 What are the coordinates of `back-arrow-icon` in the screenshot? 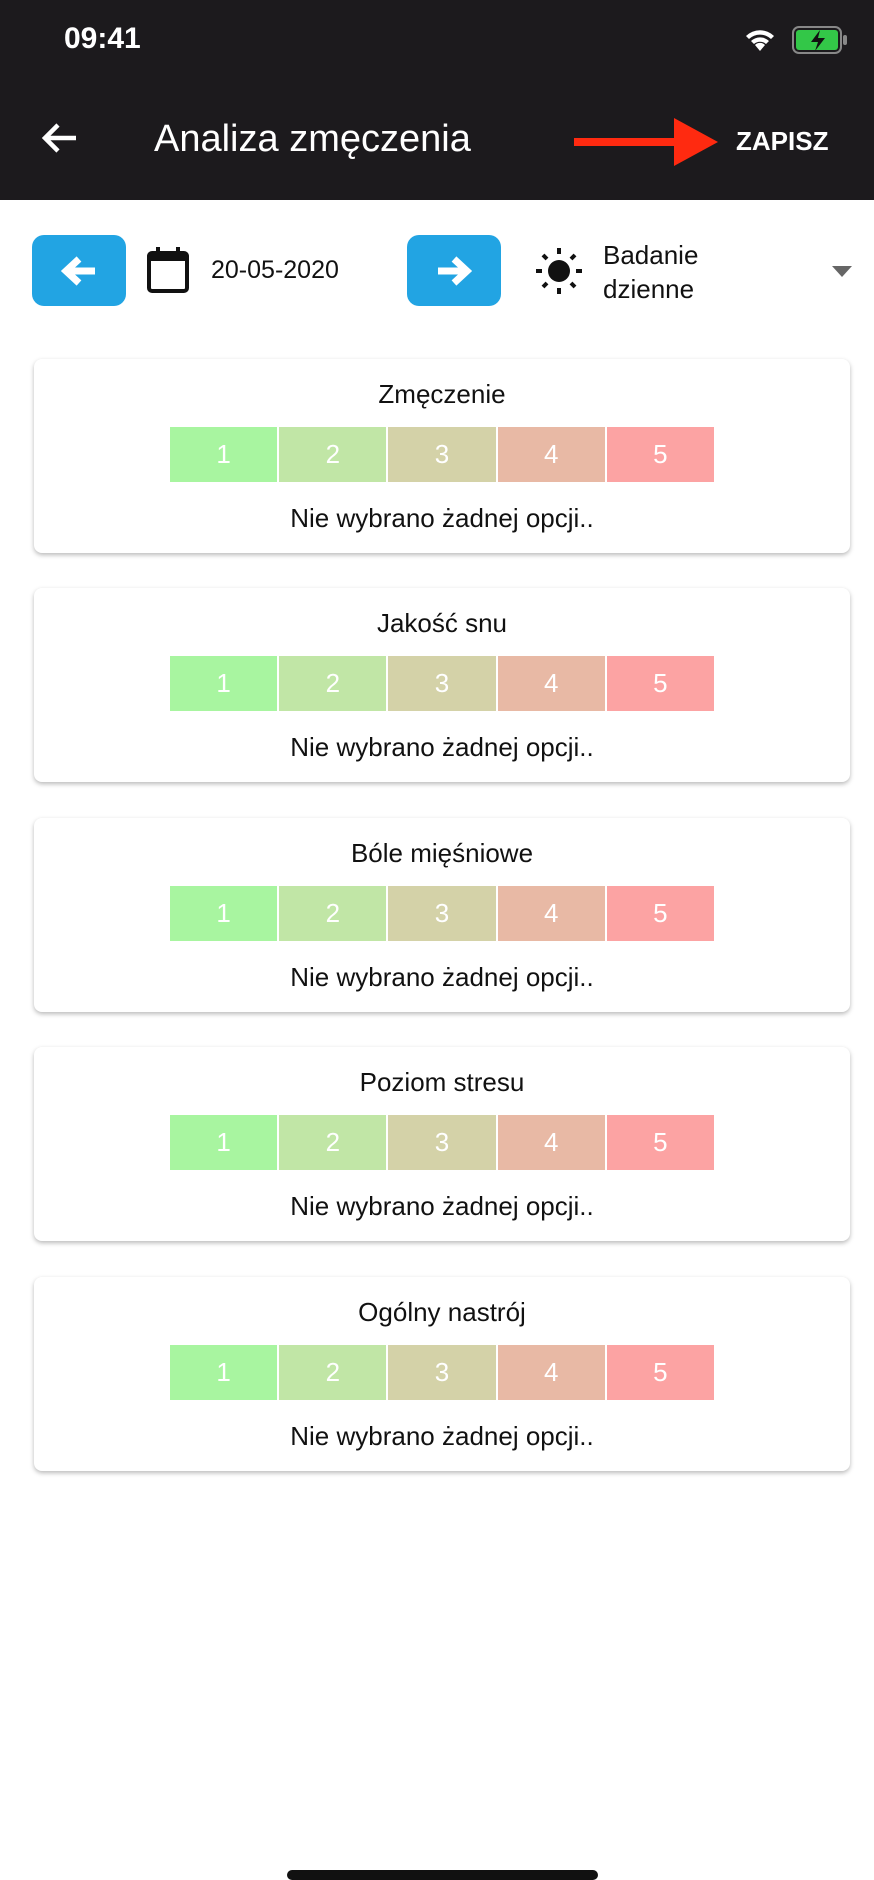 It's located at (60, 138).